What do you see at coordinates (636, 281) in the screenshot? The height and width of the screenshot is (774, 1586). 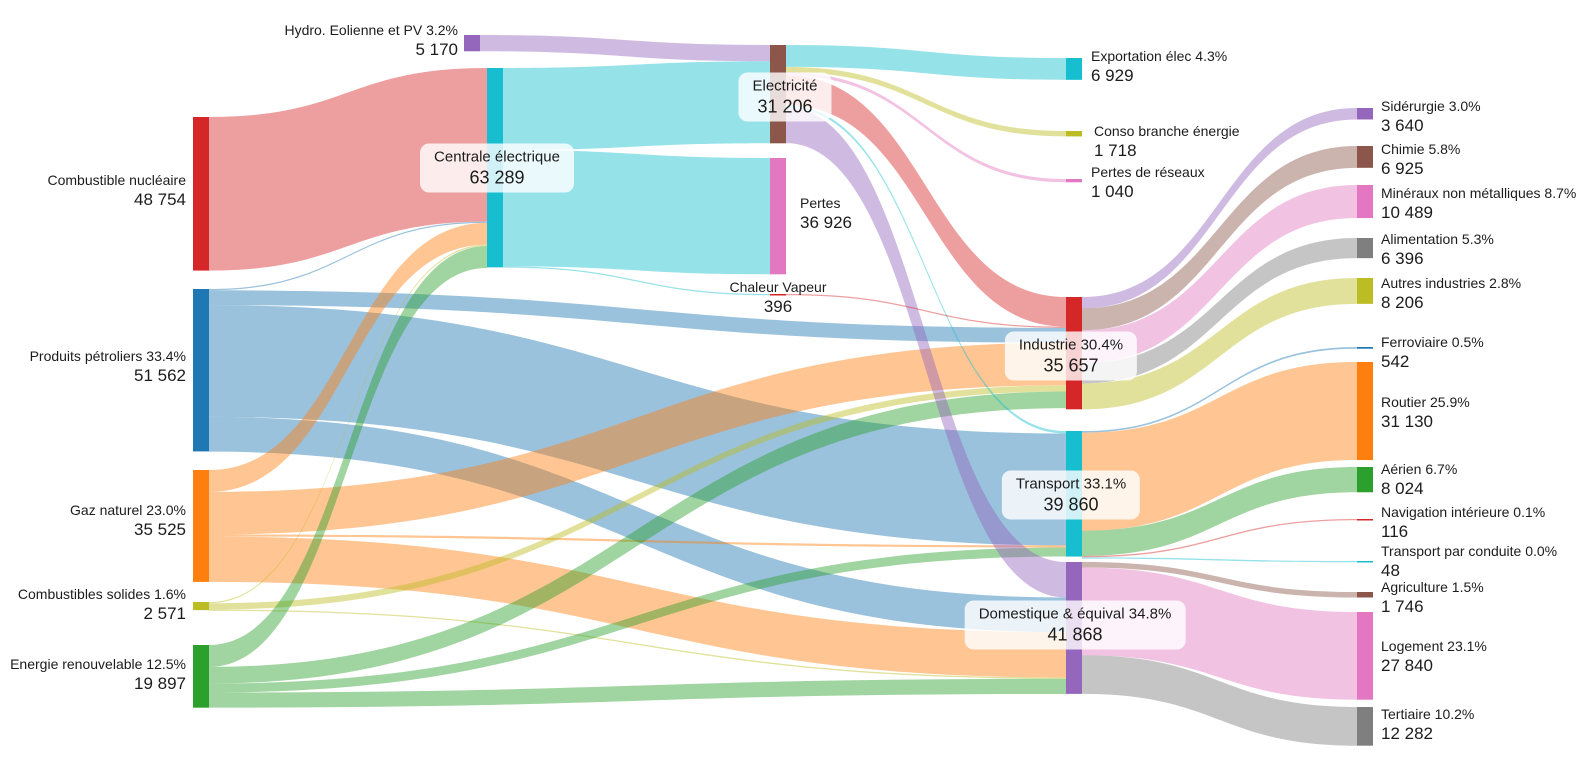 I see `sankey-link-centrale-chaleur` at bounding box center [636, 281].